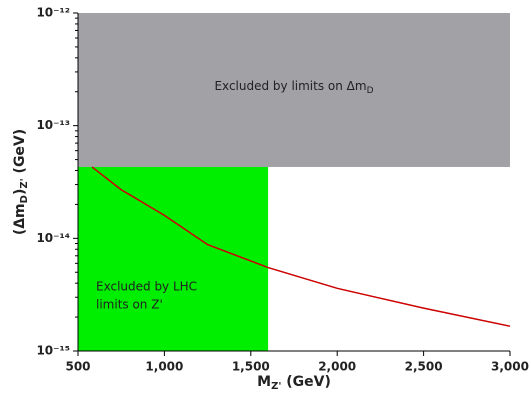 This screenshot has width=531, height=416. I want to click on region-label-sub: D, so click(370, 90).